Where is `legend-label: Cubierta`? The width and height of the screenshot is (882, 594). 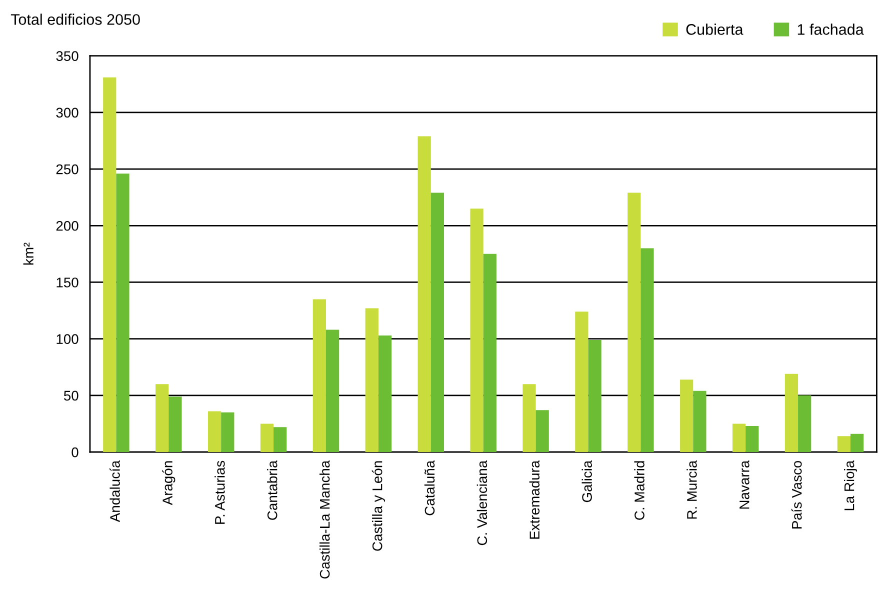 legend-label: Cubierta is located at coordinates (715, 29).